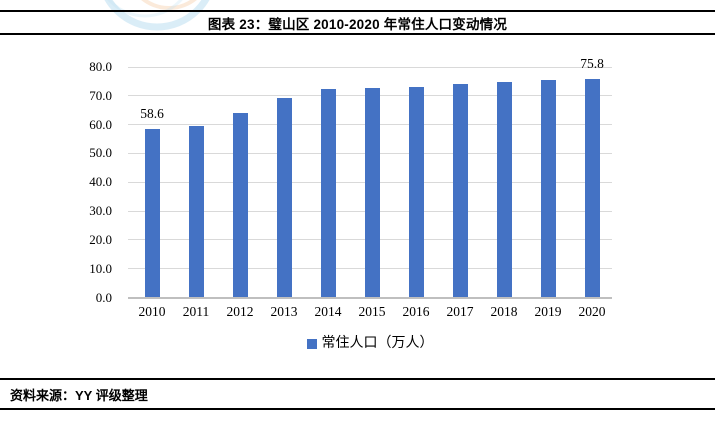  I want to click on x-tick-label: 2011, so click(196, 311).